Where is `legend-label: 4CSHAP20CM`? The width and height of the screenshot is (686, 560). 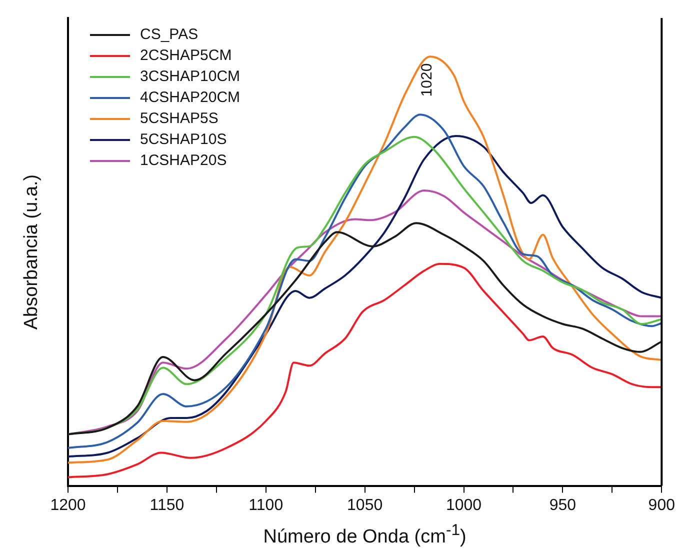
legend-label: 4CSHAP20CM is located at coordinates (190, 98).